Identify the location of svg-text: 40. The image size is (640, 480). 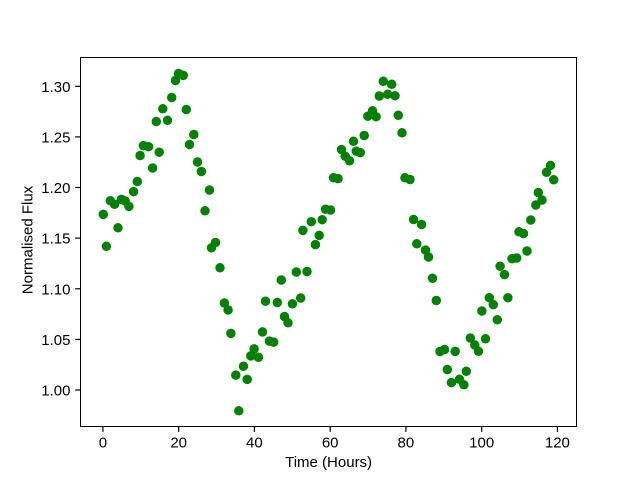
(254, 443).